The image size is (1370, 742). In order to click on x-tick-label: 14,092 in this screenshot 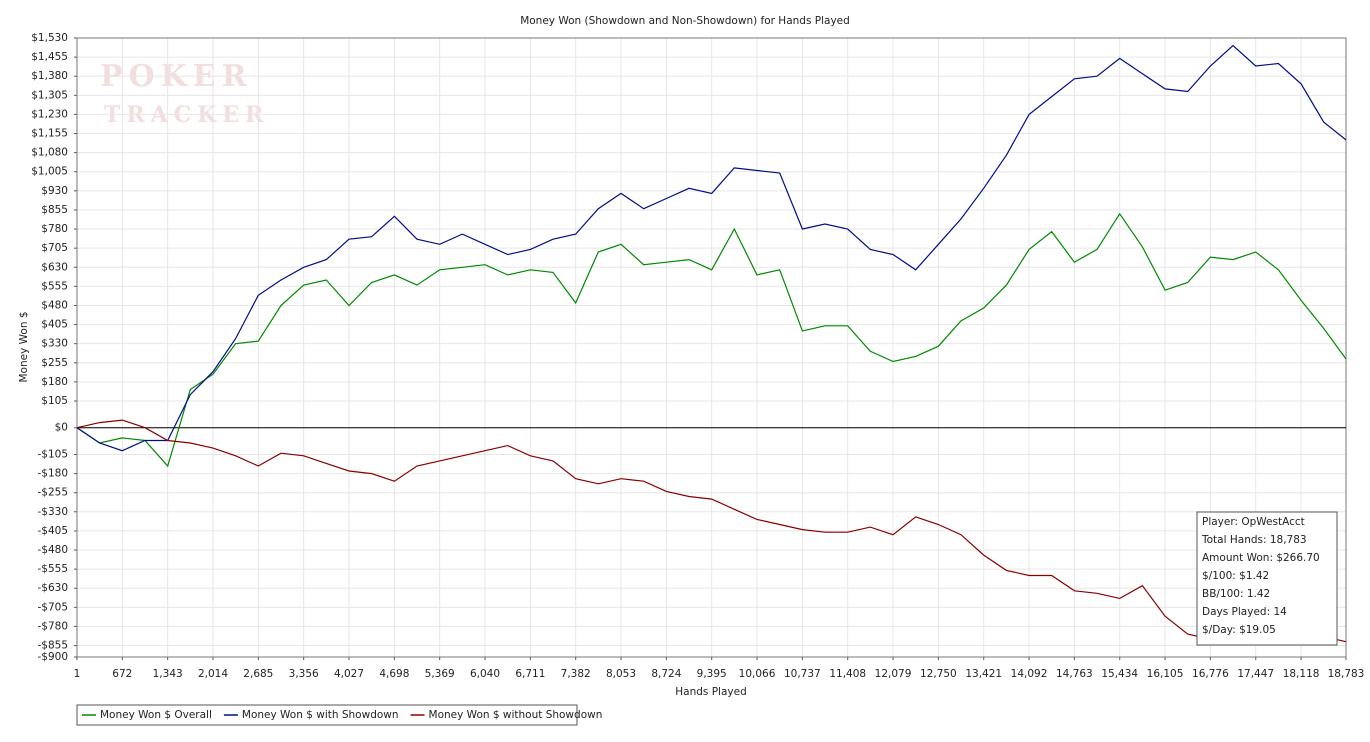, I will do `click(1029, 674)`.